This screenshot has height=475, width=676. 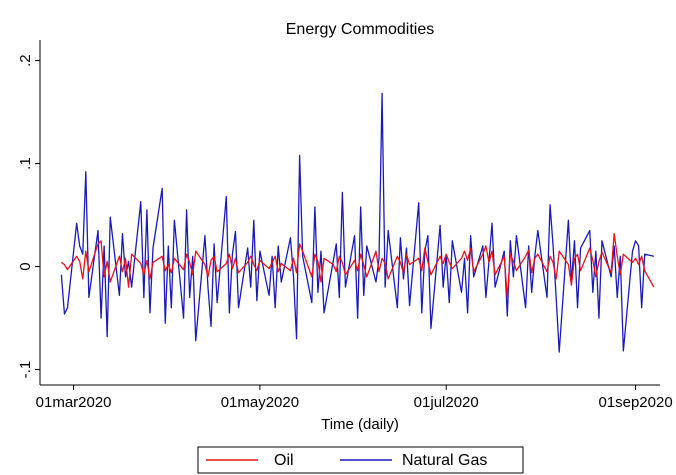 What do you see at coordinates (25, 60) in the screenshot?
I see `y-tick-label: .2` at bounding box center [25, 60].